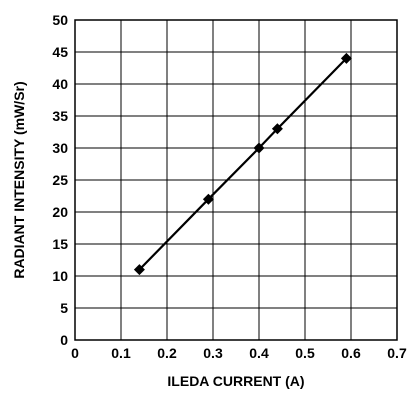 Image resolution: width=407 pixels, height=395 pixels. Describe the element at coordinates (235, 381) in the screenshot. I see `x-axis-label: ILEDA CURRENT (A)` at that location.